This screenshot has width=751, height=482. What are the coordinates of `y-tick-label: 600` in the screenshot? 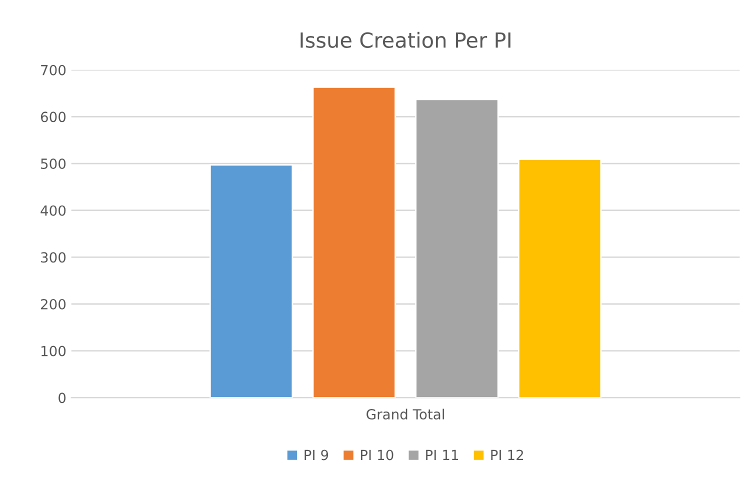 It's located at (53, 117).